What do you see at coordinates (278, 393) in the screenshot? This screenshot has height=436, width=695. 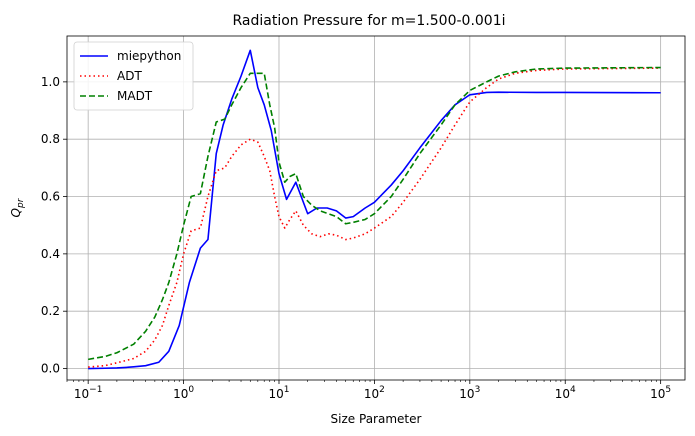 I see `x-tick-label: 10¹` at bounding box center [278, 393].